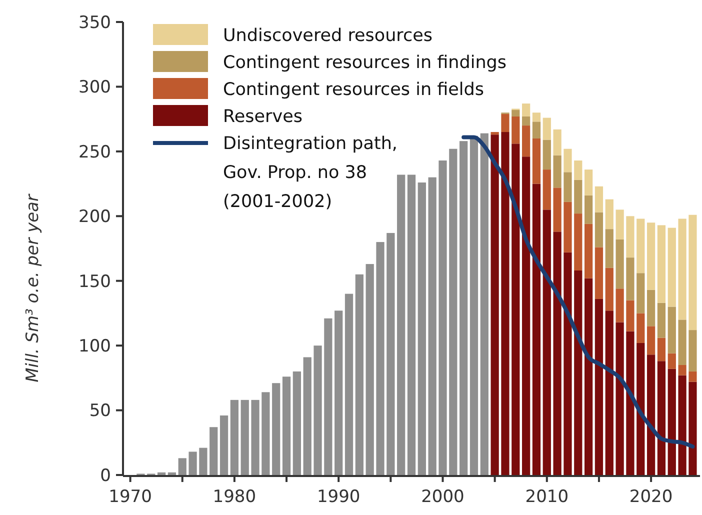 The width and height of the screenshot is (702, 515). What do you see at coordinates (94, 282) in the screenshot?
I see `y-tick-label: 150` at bounding box center [94, 282].